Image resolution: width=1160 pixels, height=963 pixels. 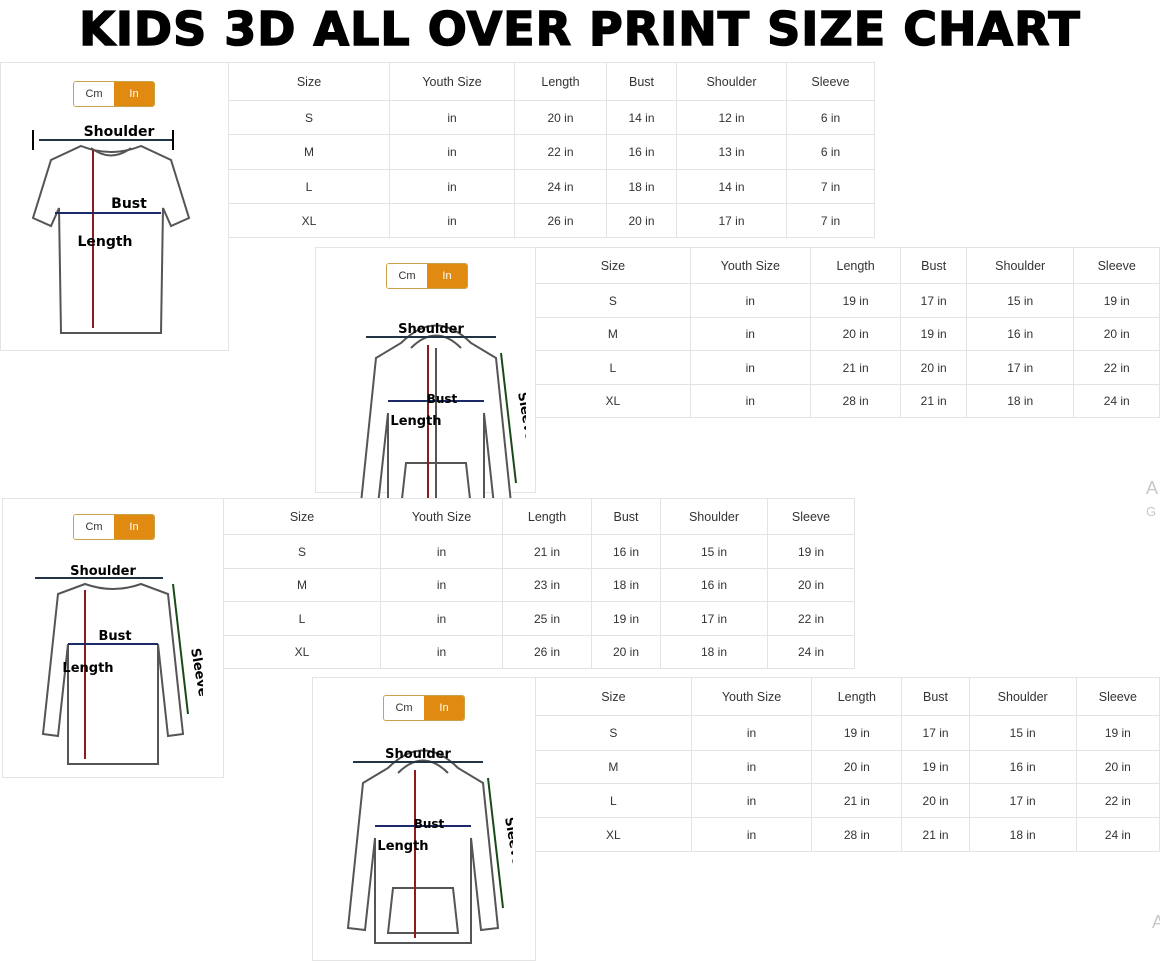 I want to click on table-cell: 13 in, so click(x=731, y=152).